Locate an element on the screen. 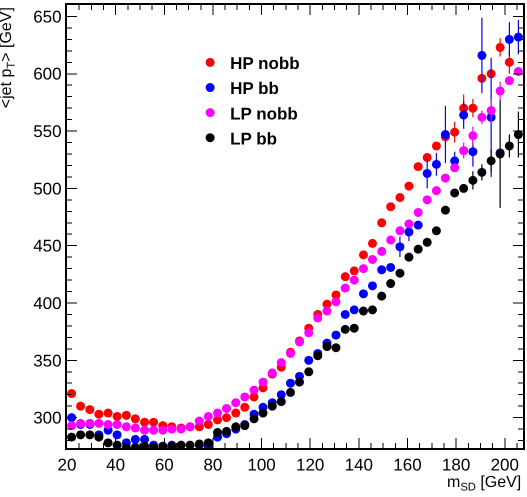  y-tick-label: 450 is located at coordinates (47, 246).